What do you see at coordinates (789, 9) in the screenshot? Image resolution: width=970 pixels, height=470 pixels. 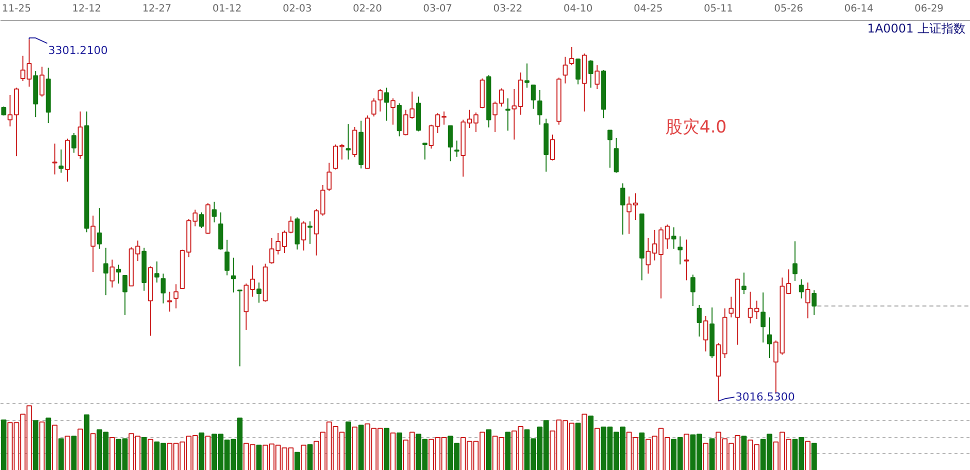 I see `x-tick-label: 05-26` at bounding box center [789, 9].